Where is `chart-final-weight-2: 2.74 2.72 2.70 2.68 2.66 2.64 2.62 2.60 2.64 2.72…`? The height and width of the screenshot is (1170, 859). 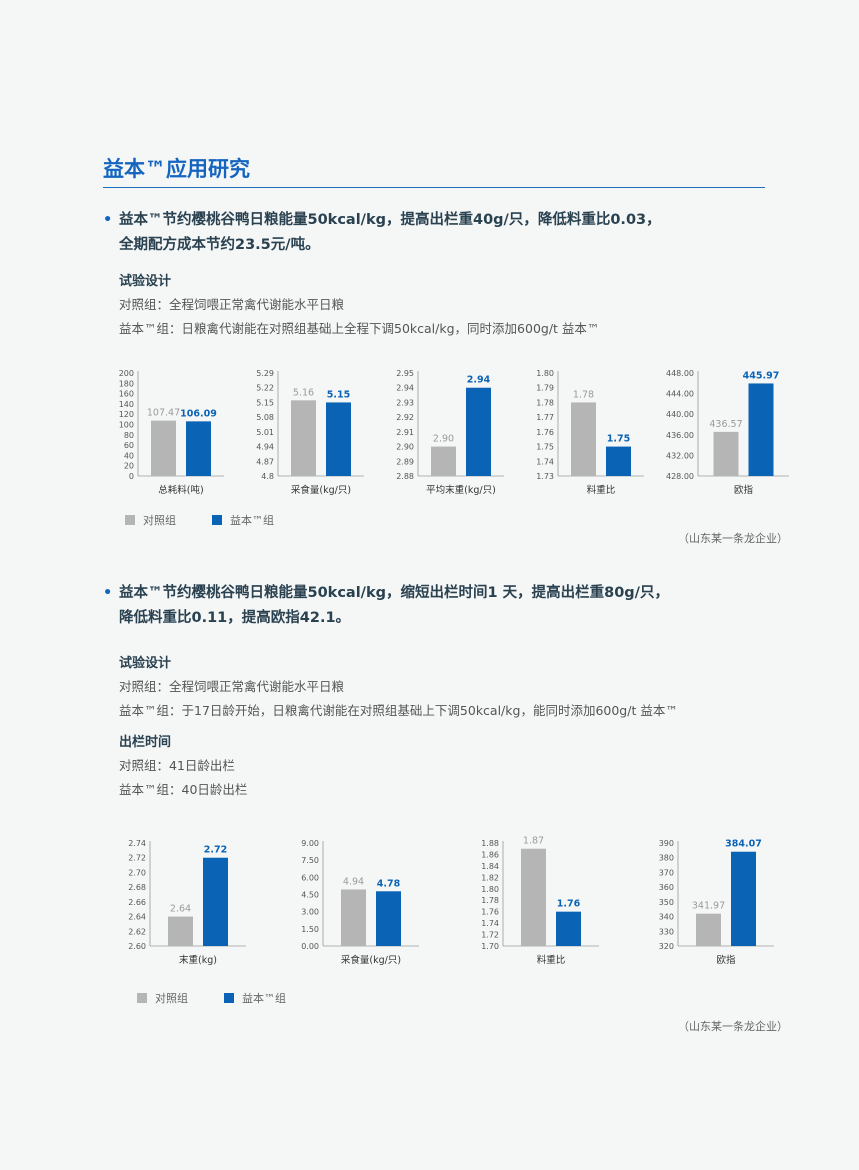
chart-final-weight-2: 2.74 2.72 2.70 2.68 2.66 2.64 2.62 2.60 2.64 2.72… is located at coordinates (187, 902).